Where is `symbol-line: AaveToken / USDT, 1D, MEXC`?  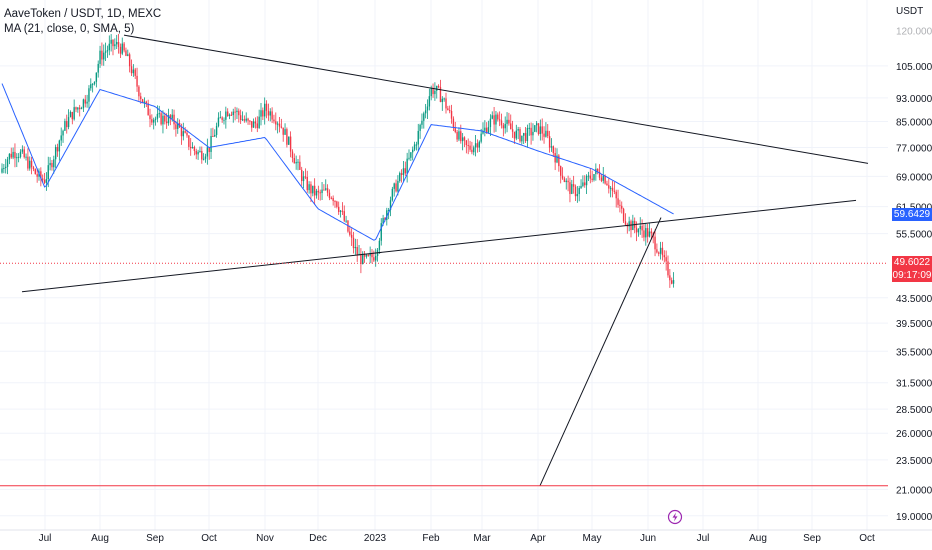 symbol-line: AaveToken / USDT, 1D, MEXC is located at coordinates (83, 14).